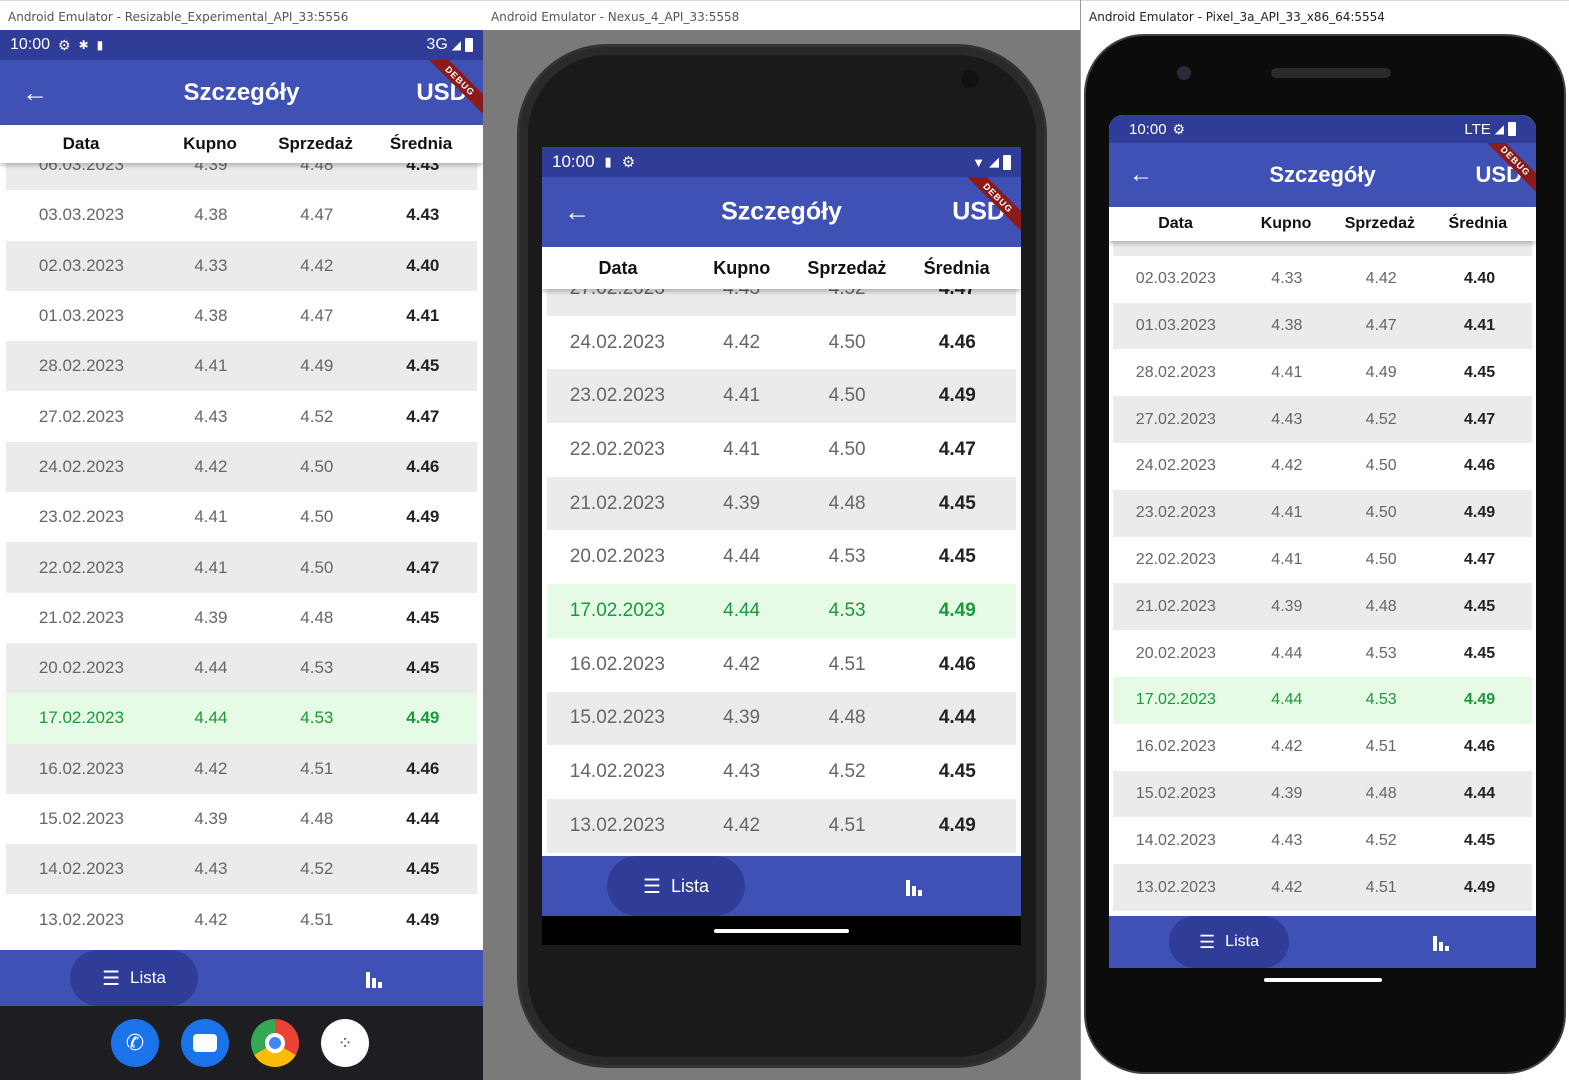  I want to click on sell-cell: 4.42, so click(317, 265).